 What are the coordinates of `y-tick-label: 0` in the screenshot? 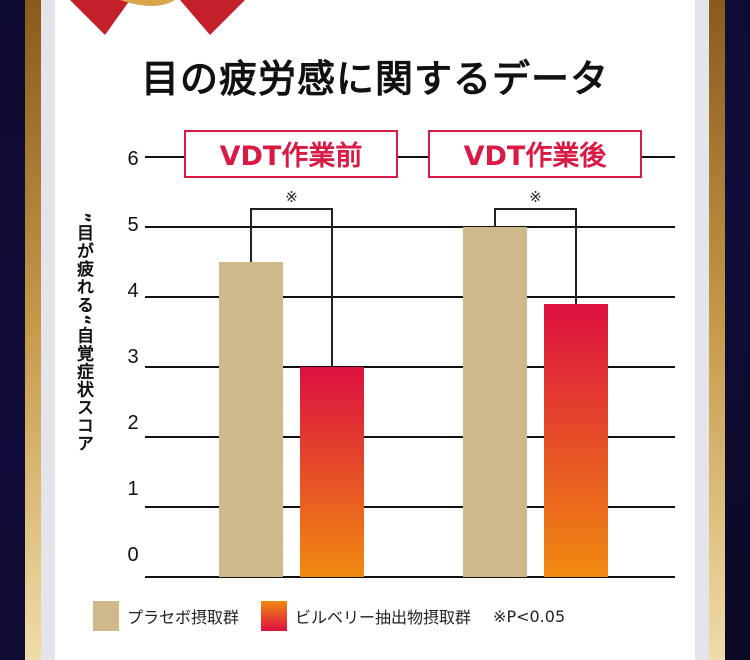 It's located at (132, 555).